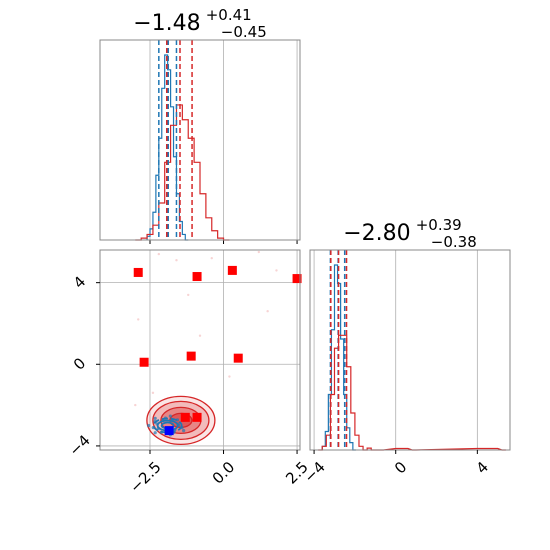 The height and width of the screenshot is (550, 550). What do you see at coordinates (200, 23) in the screenshot?
I see `title-param1: −1.48 +0.41 −0.45` at bounding box center [200, 23].